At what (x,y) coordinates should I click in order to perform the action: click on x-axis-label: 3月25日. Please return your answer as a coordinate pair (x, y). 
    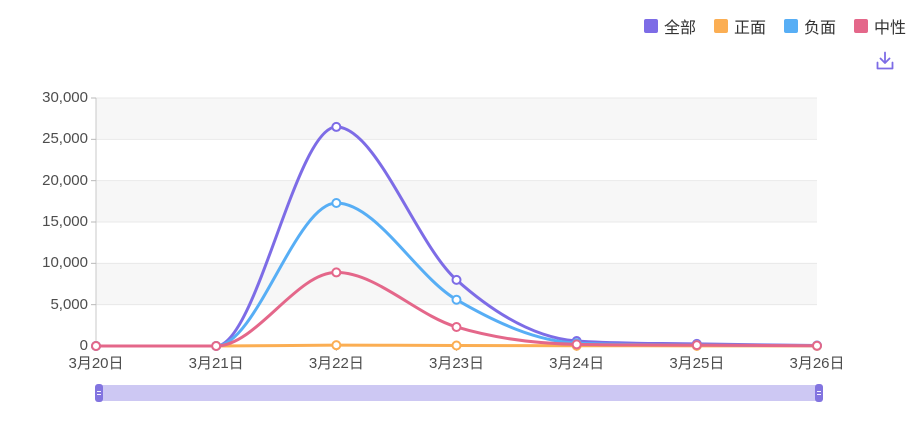
    Looking at the image, I should click on (697, 363).